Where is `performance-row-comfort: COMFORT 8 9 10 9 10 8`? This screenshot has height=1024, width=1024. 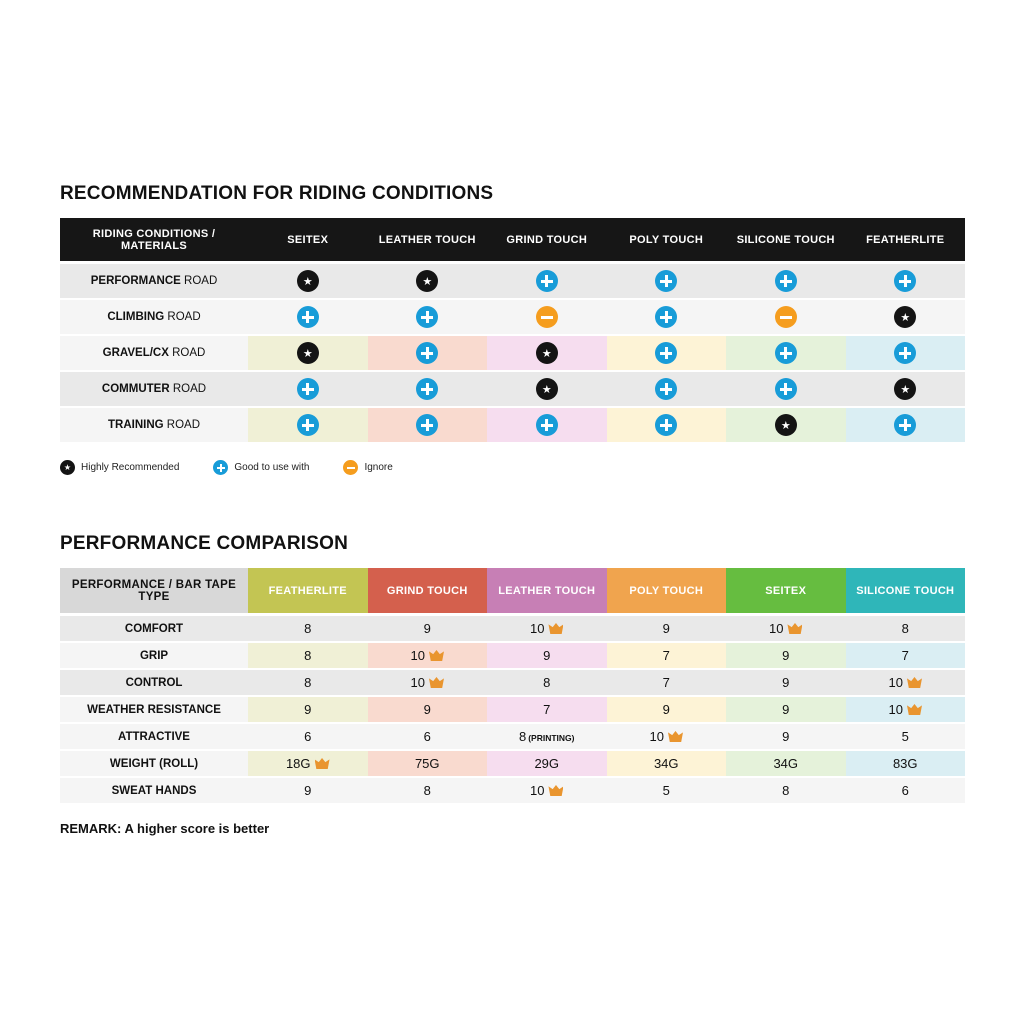
performance-row-comfort: COMFORT 8 9 10 9 10 8 is located at coordinates (512, 629).